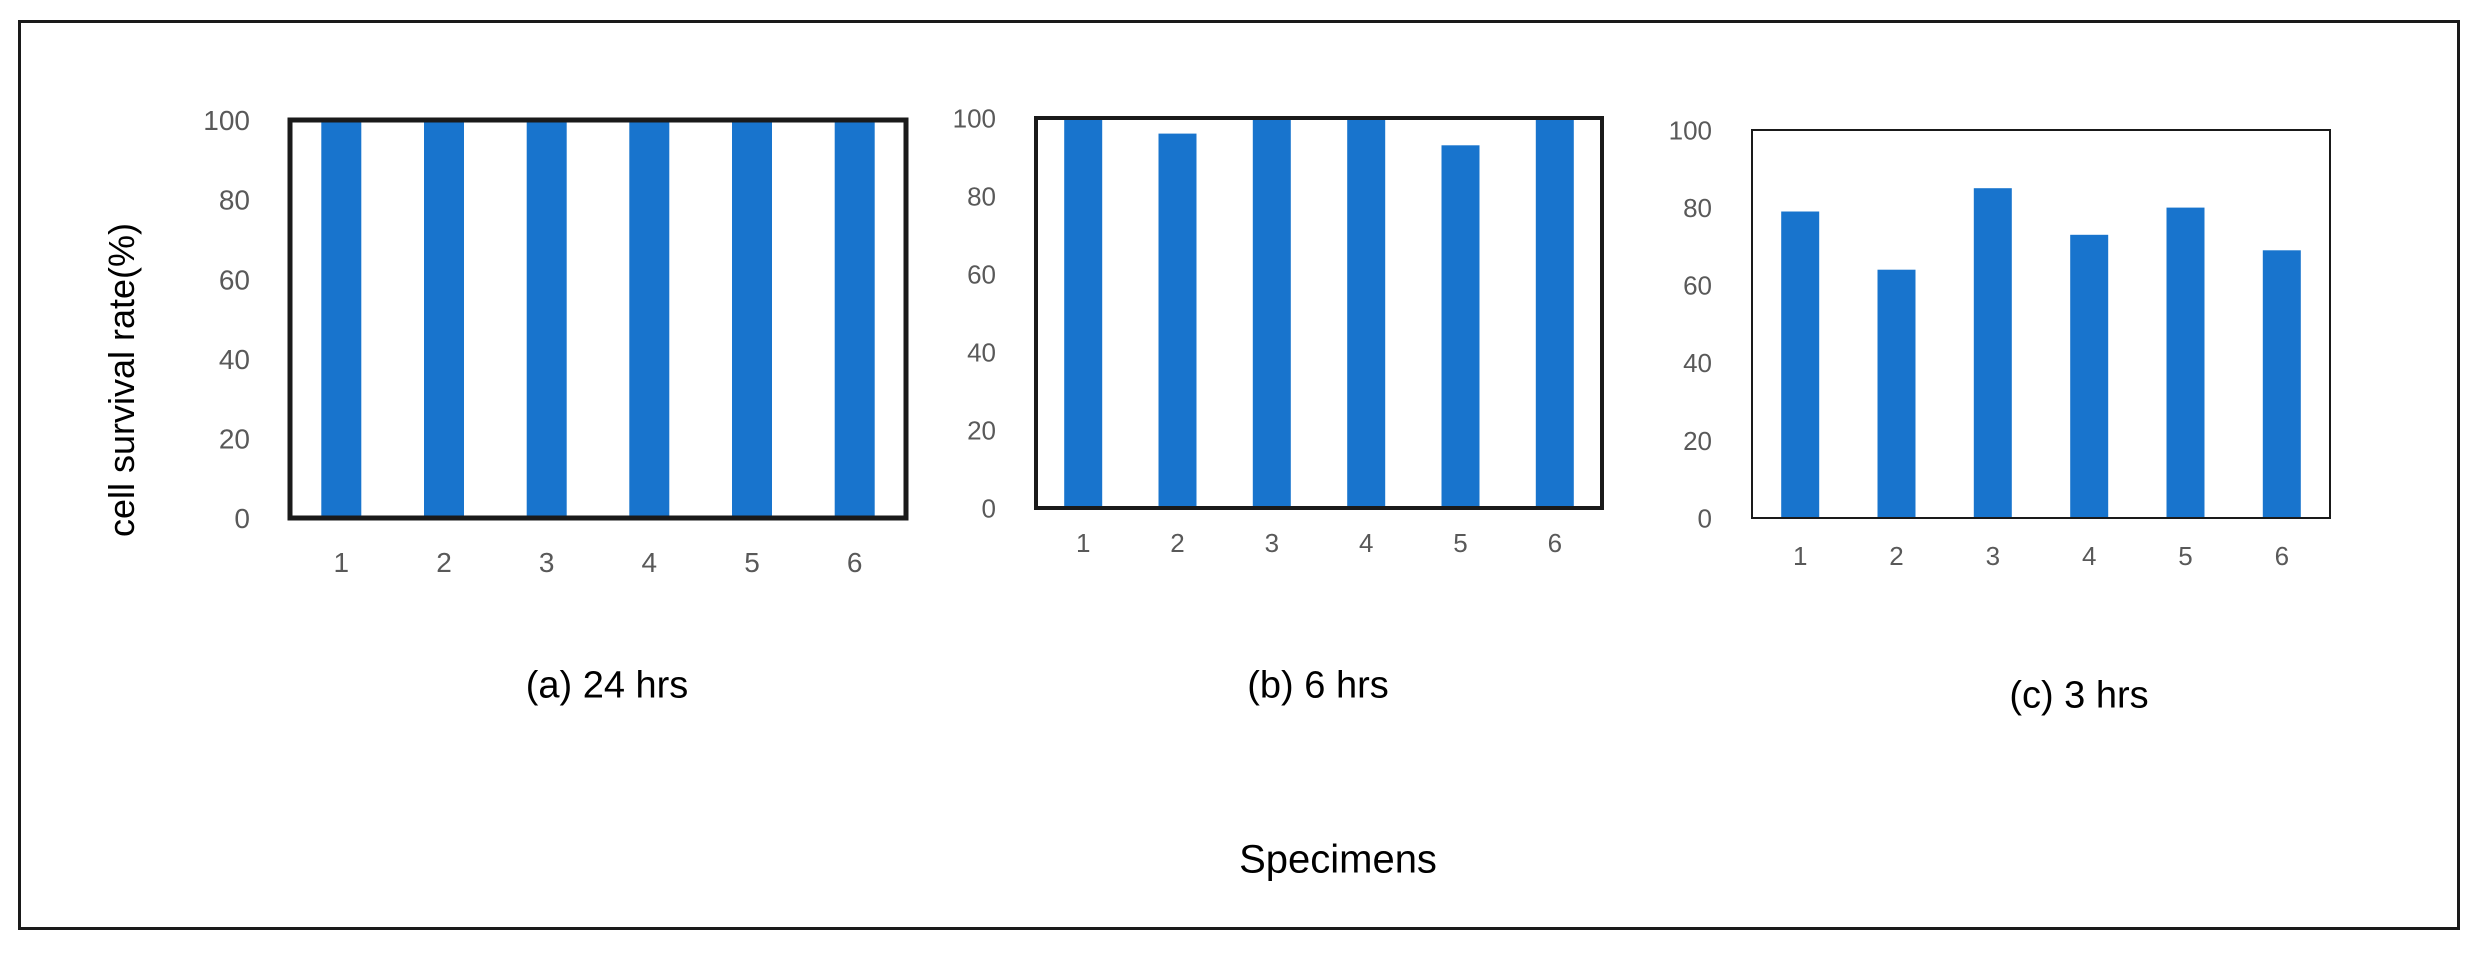 Image resolution: width=2484 pixels, height=956 pixels. Describe the element at coordinates (650, 562) in the screenshot. I see `x-tick-a-4: 4` at that location.